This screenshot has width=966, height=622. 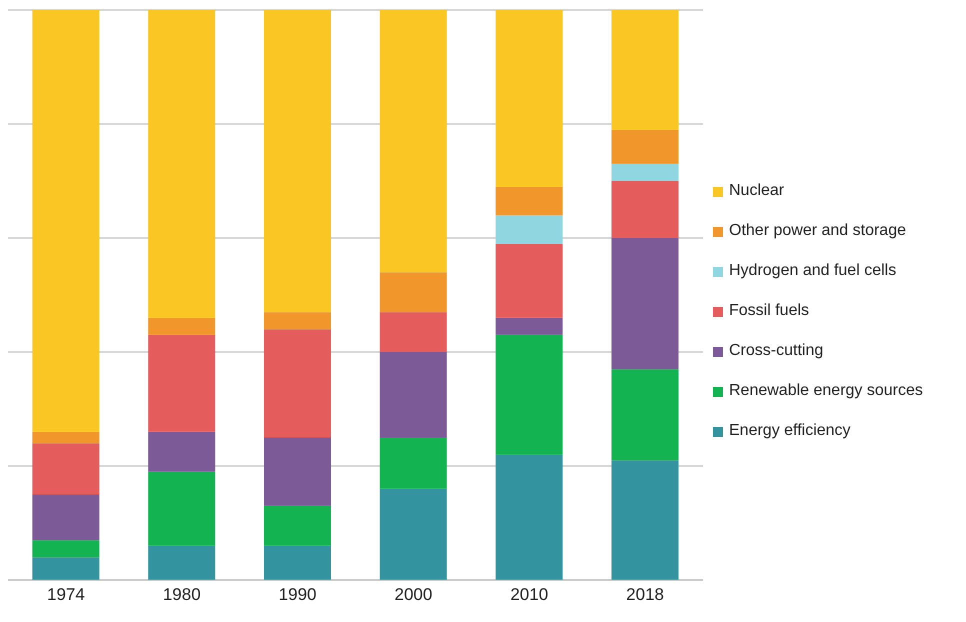 What do you see at coordinates (181, 594) in the screenshot?
I see `x-tick-label: 1980` at bounding box center [181, 594].